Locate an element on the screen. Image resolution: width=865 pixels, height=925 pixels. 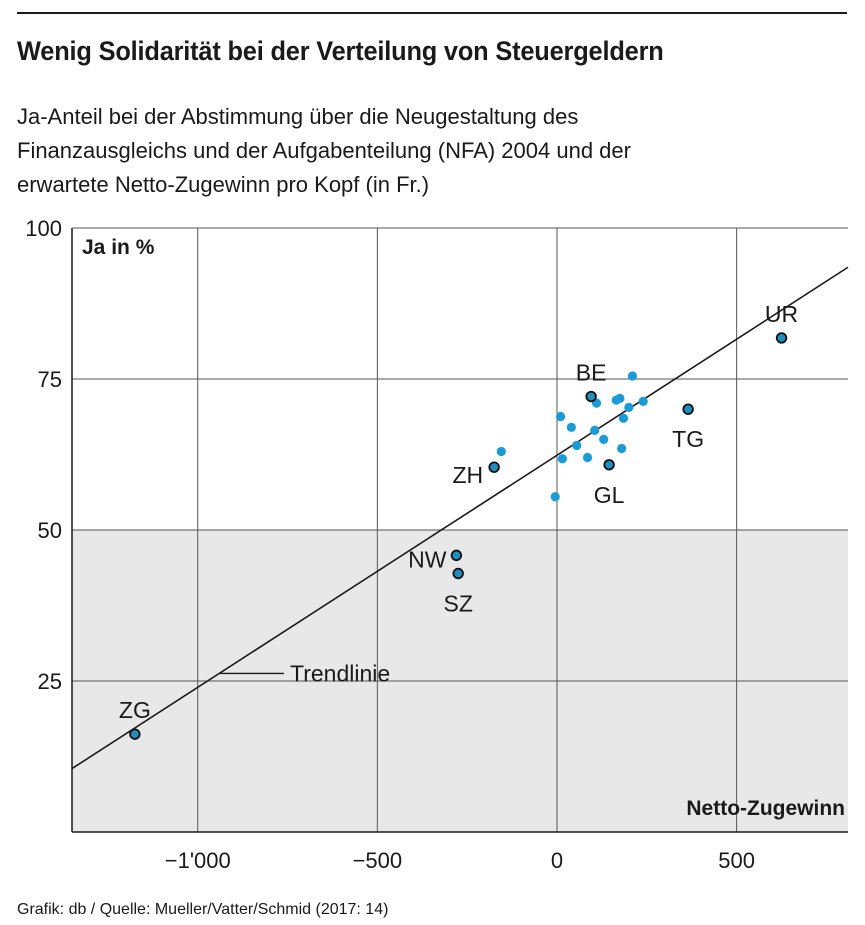
y-axis-label: Ja in % is located at coordinates (118, 247).